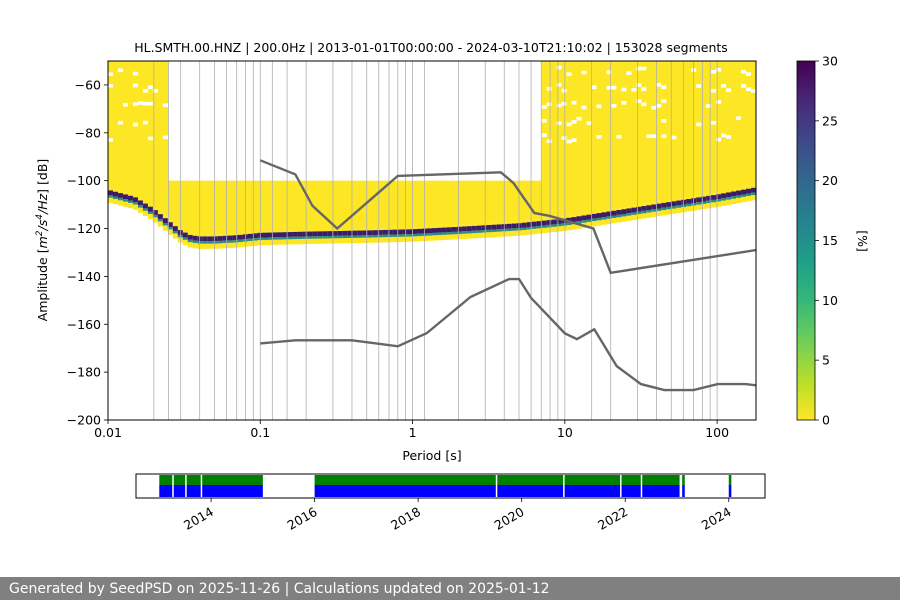  Describe the element at coordinates (84, 276) in the screenshot. I see `y-tick-label: −140` at that location.